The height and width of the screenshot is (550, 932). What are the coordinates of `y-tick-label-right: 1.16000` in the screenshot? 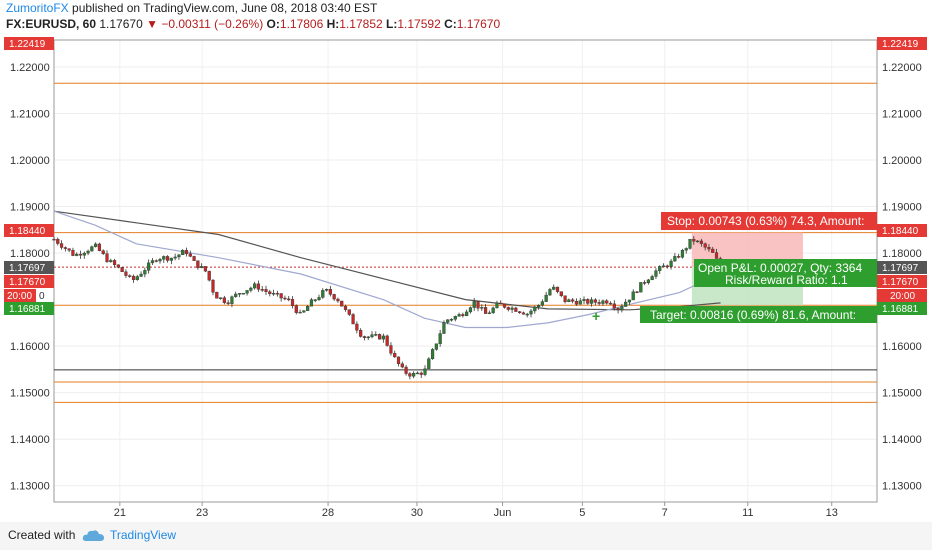 It's located at (902, 347).